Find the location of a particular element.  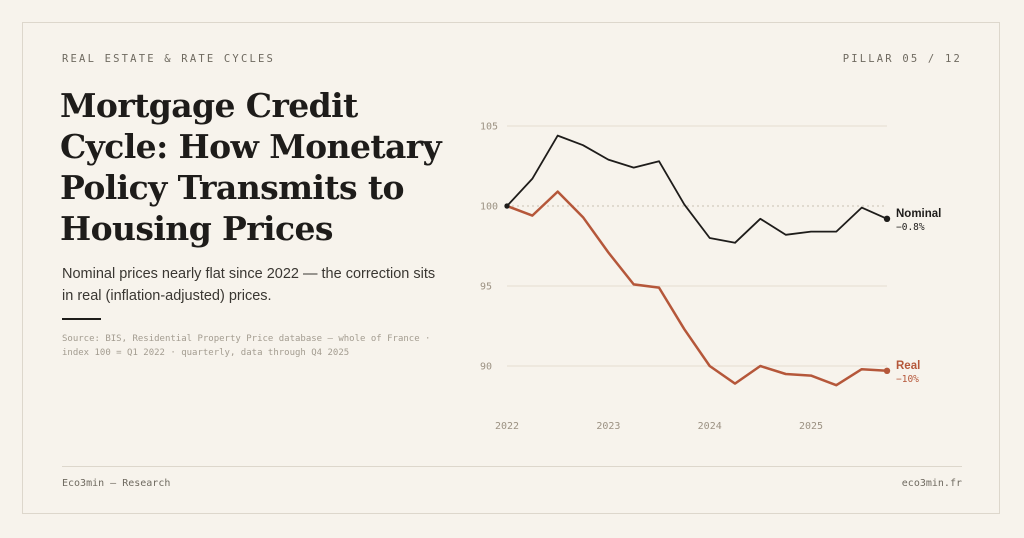

footer-divider is located at coordinates (512, 466).